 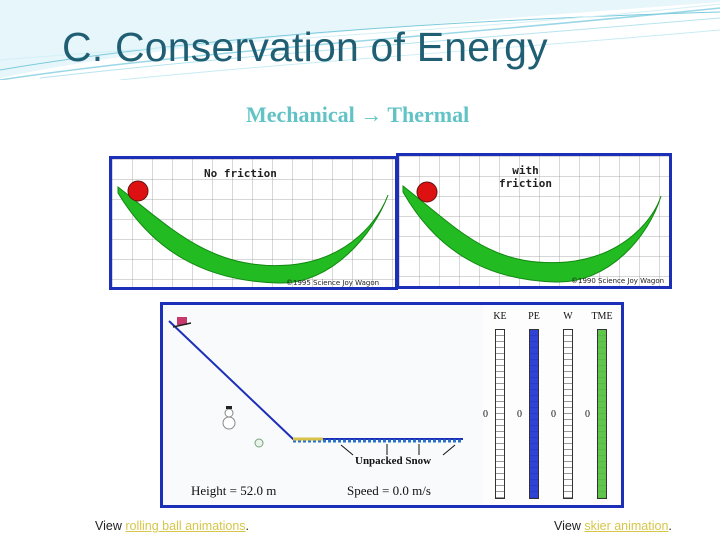 I want to click on bar-tme-zero: 0, so click(x=587, y=414).